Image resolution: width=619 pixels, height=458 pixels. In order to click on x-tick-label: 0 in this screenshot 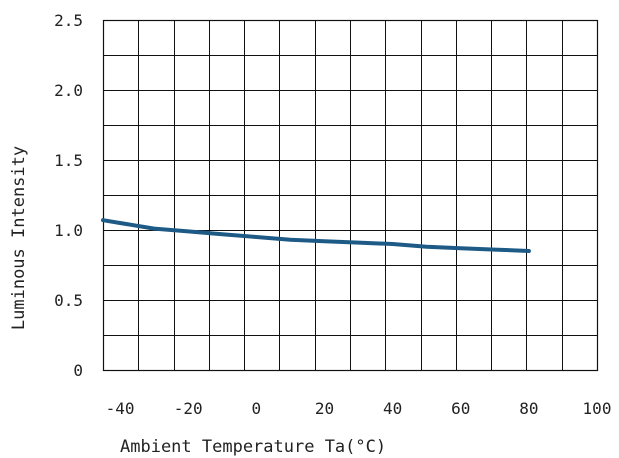, I will do `click(256, 408)`.